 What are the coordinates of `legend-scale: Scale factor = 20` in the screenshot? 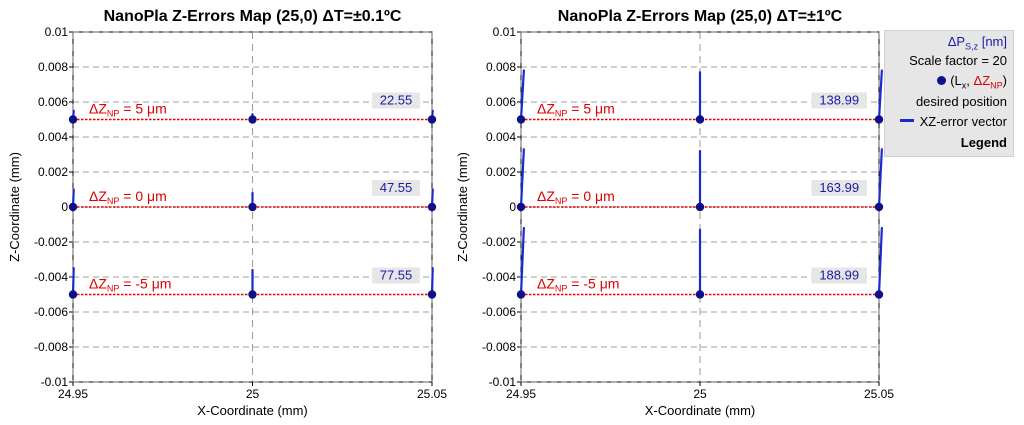 It's located at (958, 60).